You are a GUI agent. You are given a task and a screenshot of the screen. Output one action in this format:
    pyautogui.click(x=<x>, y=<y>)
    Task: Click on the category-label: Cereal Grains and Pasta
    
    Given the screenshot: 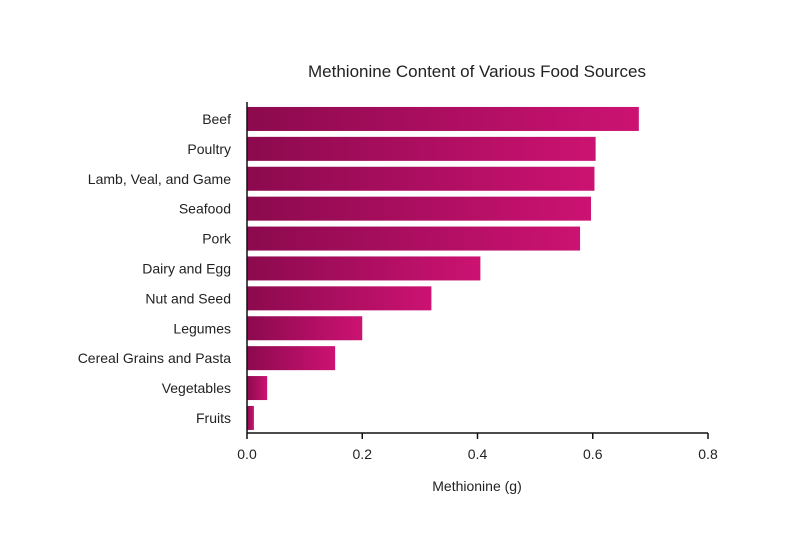 What is the action you would take?
    pyautogui.click(x=155, y=358)
    